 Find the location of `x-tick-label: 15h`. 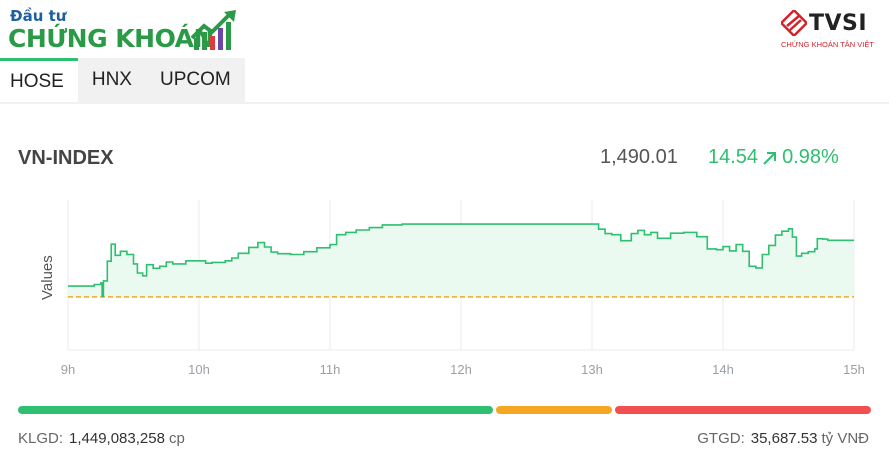

x-tick-label: 15h is located at coordinates (854, 369).